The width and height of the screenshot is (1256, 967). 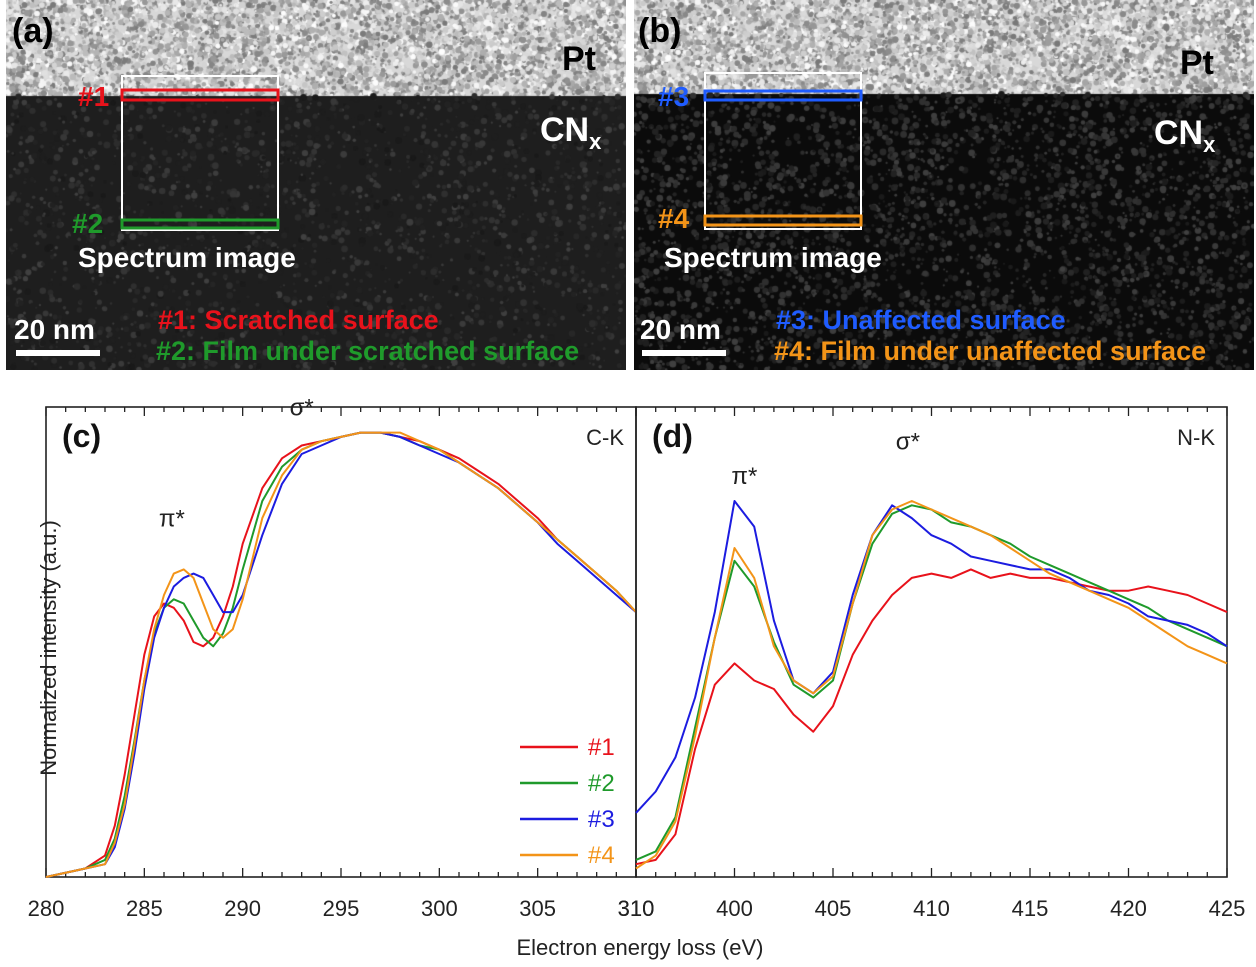 I want to click on legend-label-3: #3, so click(x=601, y=819).